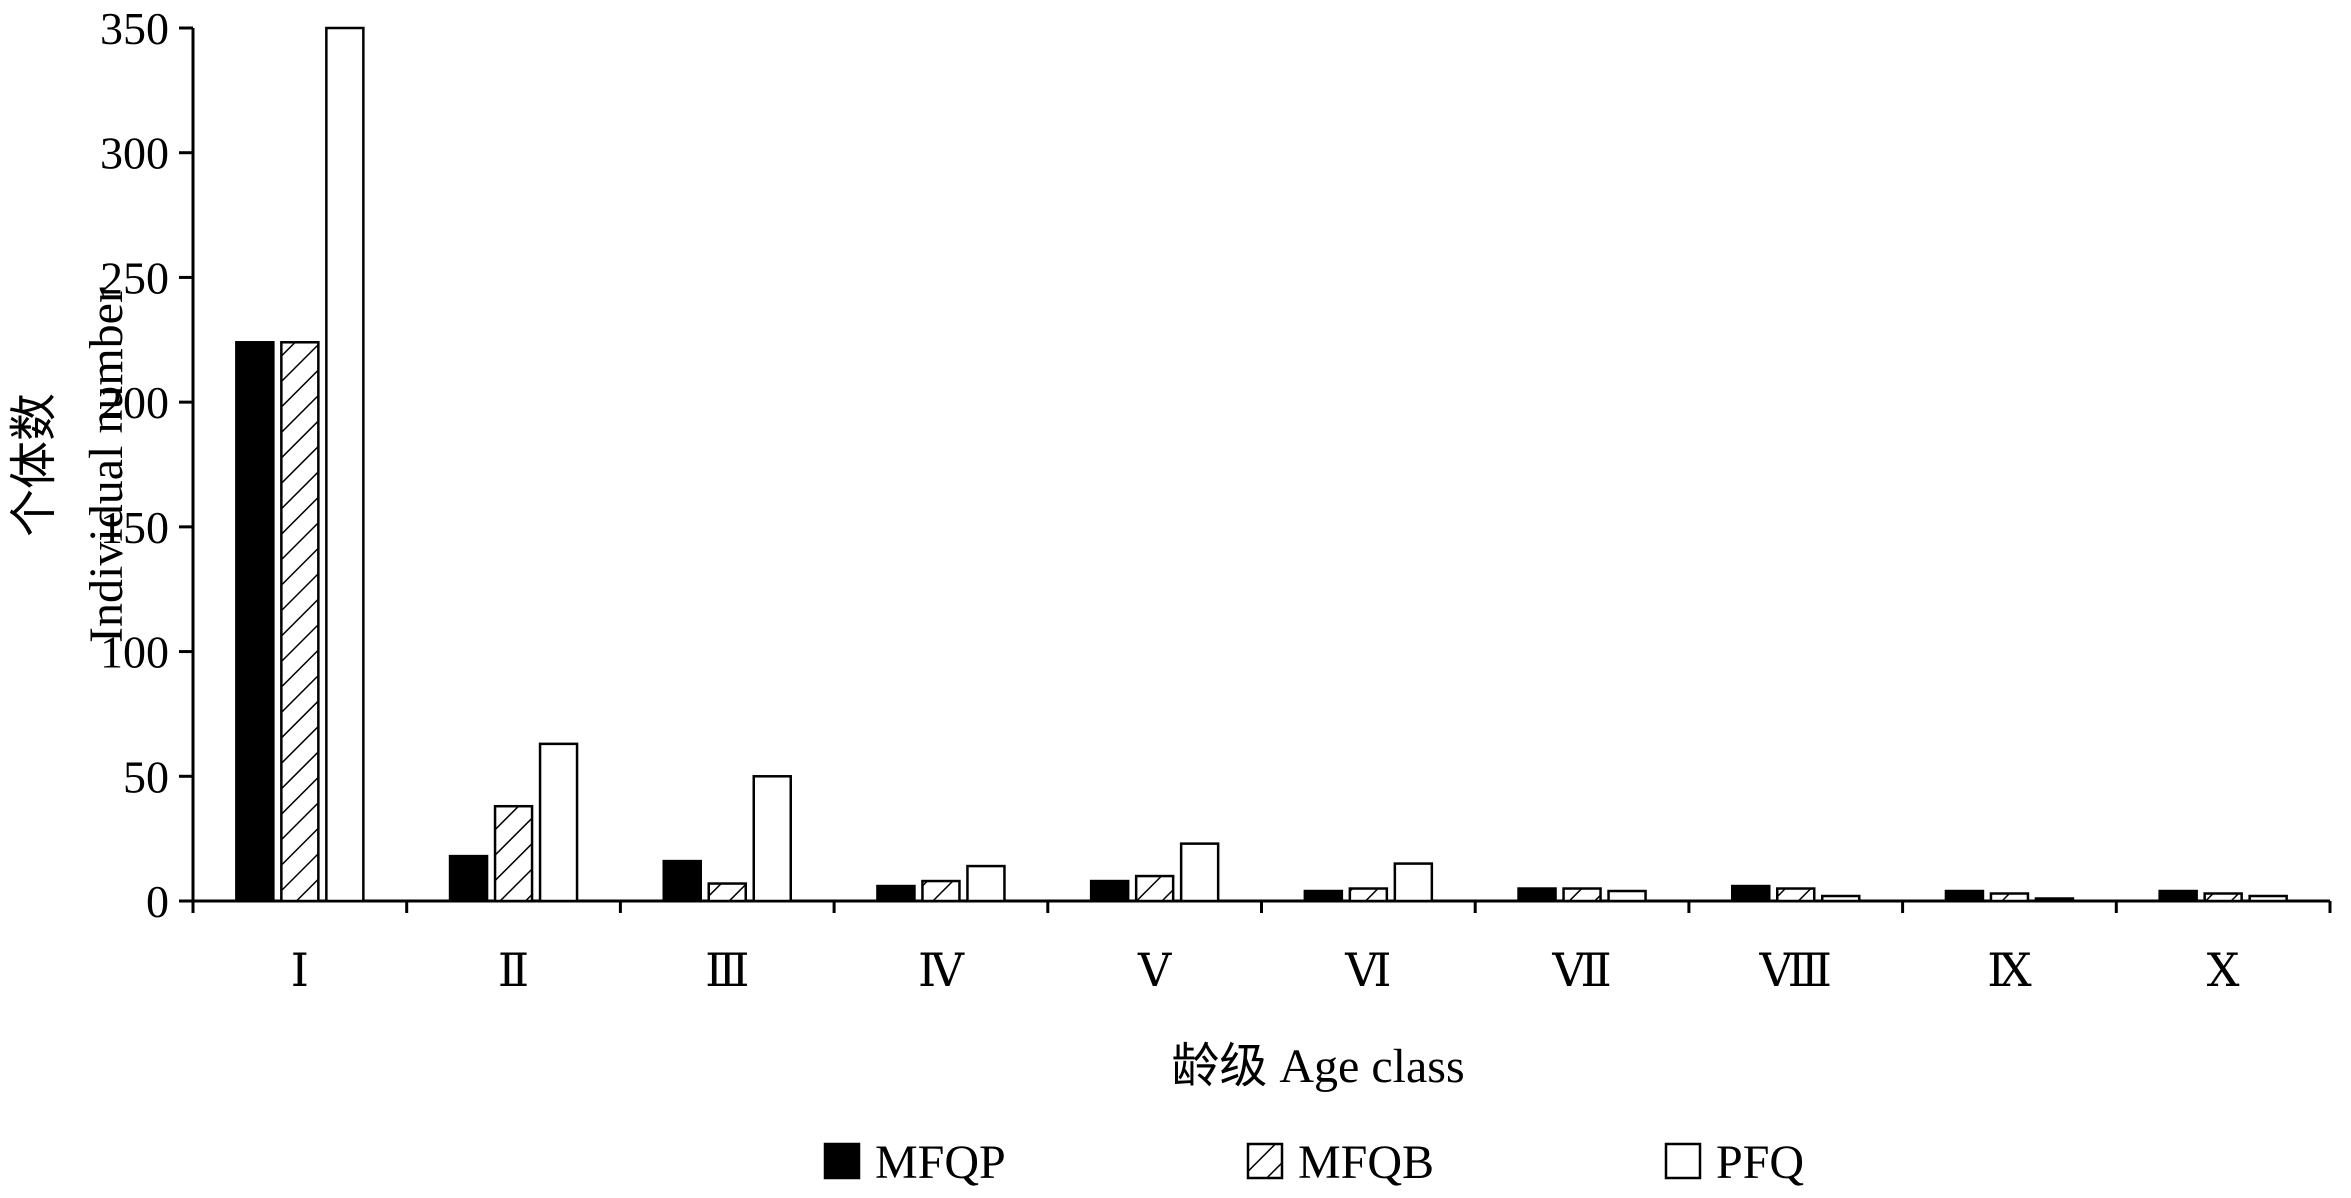 The height and width of the screenshot is (1198, 2351). Describe the element at coordinates (34, 465) in the screenshot. I see `y-axis-title-zh: 个体数` at that location.